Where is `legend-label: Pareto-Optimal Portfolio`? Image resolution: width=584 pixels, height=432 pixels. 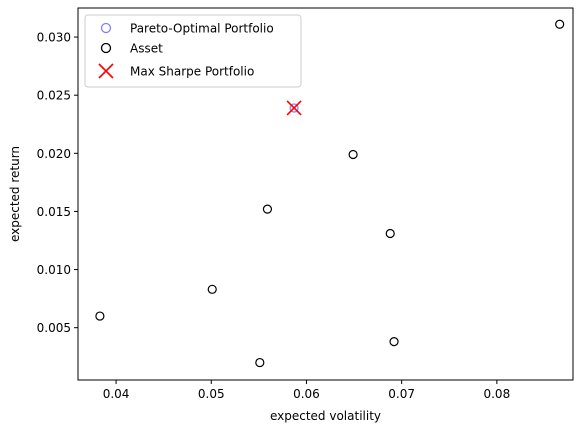
legend-label: Pareto-Optimal Portfolio is located at coordinates (202, 29).